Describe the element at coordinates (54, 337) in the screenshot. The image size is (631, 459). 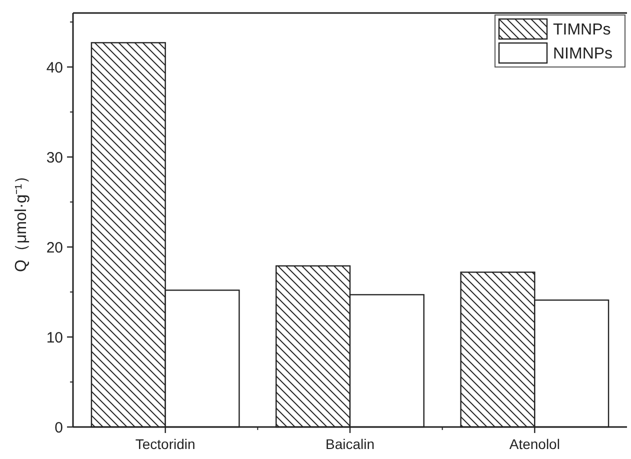
I see `y-tick-label: 10` at that location.